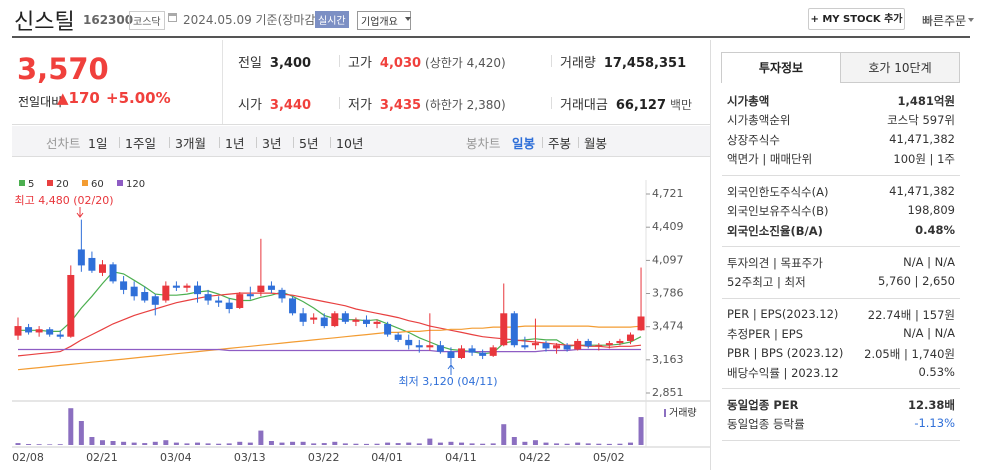 The height and width of the screenshot is (470, 984). I want to click on summary-value: 4,030, so click(400, 63).